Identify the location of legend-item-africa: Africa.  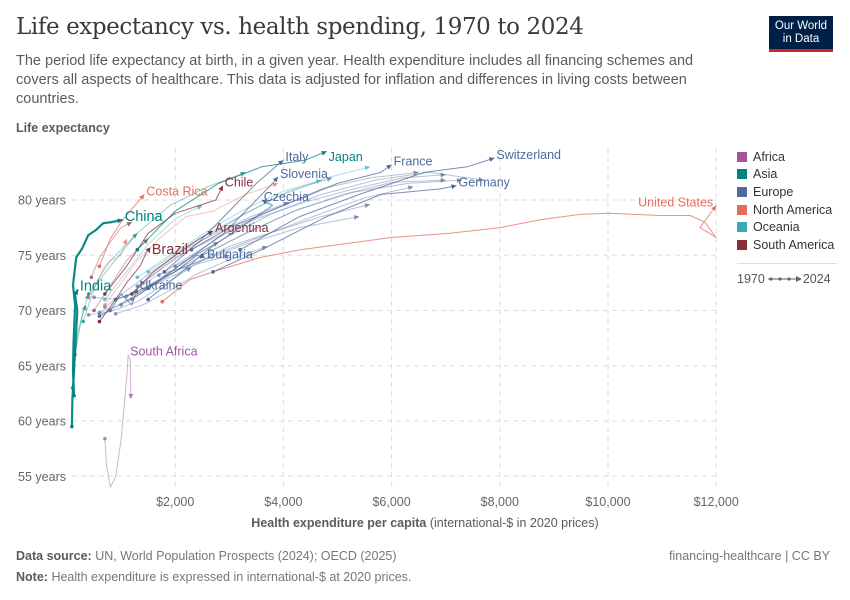
(787, 157).